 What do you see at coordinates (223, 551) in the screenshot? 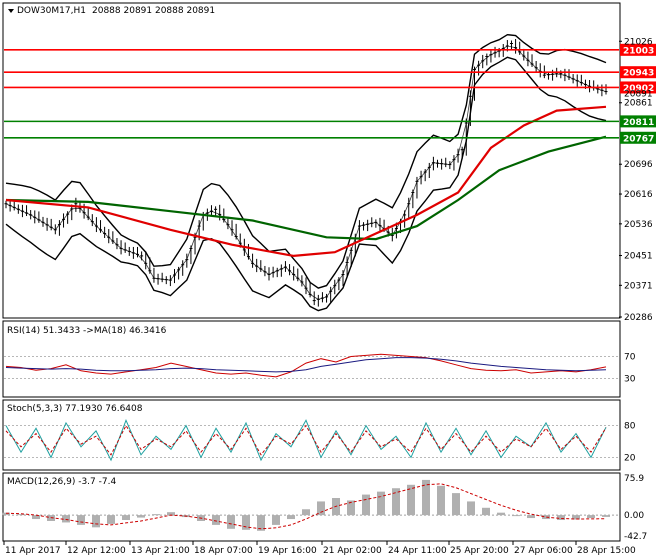
I see `time-tick-label: 18 Apr 07:00` at bounding box center [223, 551].